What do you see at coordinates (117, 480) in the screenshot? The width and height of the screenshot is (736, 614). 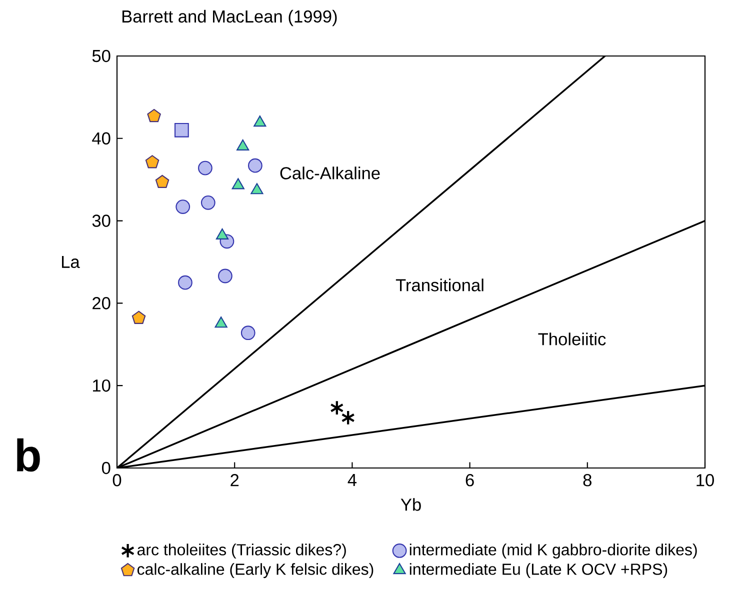 I see `x-tick-label: 0` at bounding box center [117, 480].